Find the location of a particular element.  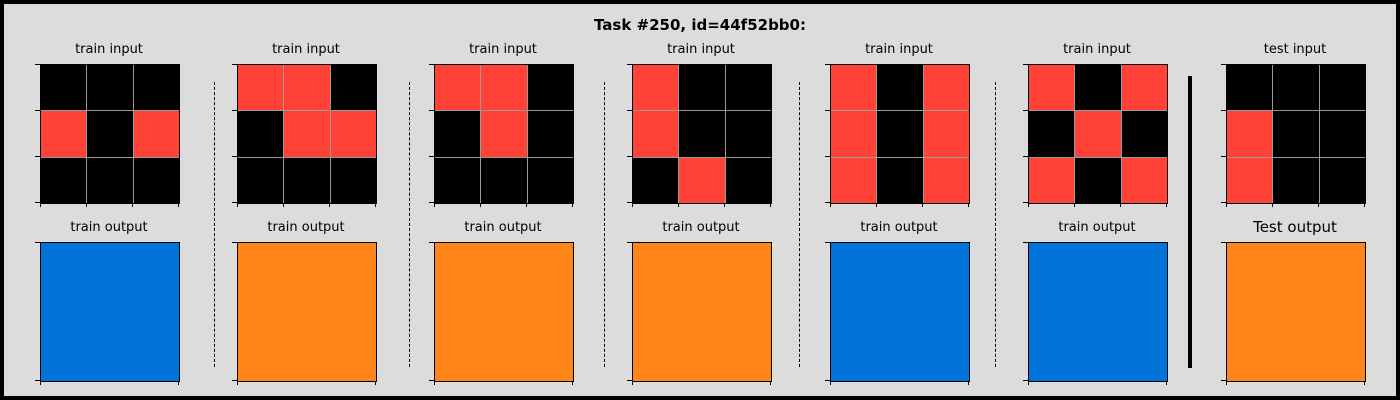

test-input-label: test input is located at coordinates (1295, 49).